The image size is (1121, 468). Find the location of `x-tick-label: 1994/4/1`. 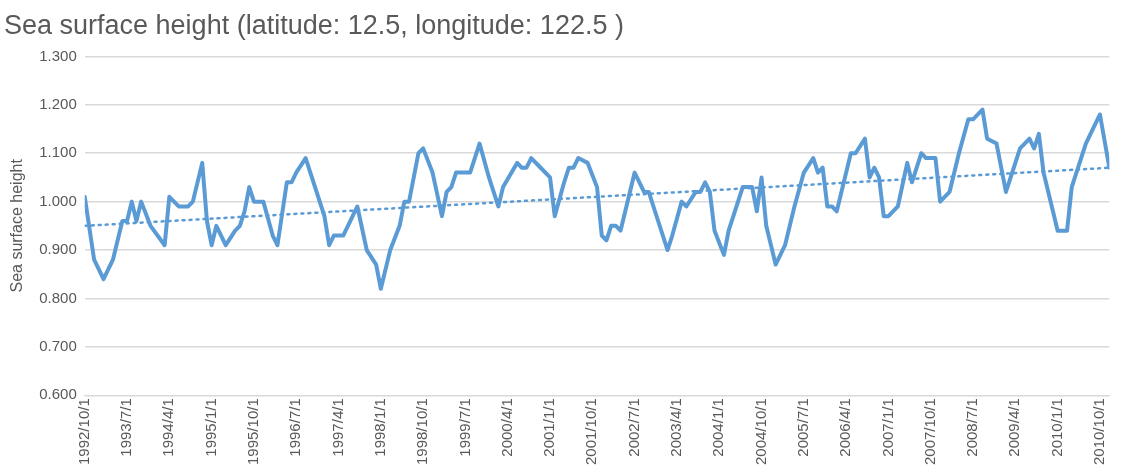

x-tick-label: 1994/4/1 is located at coordinates (168, 427).